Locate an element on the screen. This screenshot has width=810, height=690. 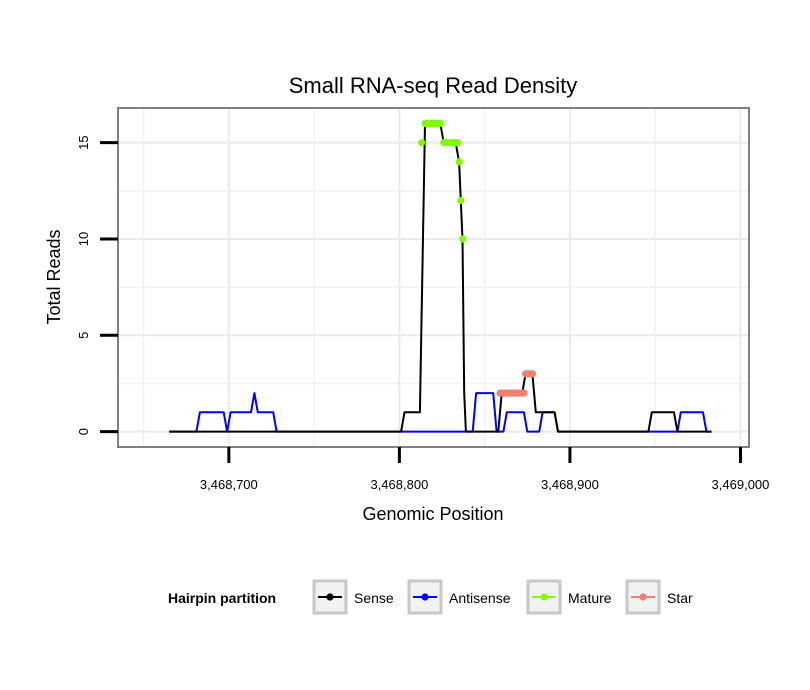
x-tick-label: 3,468,800 is located at coordinates (399, 484).